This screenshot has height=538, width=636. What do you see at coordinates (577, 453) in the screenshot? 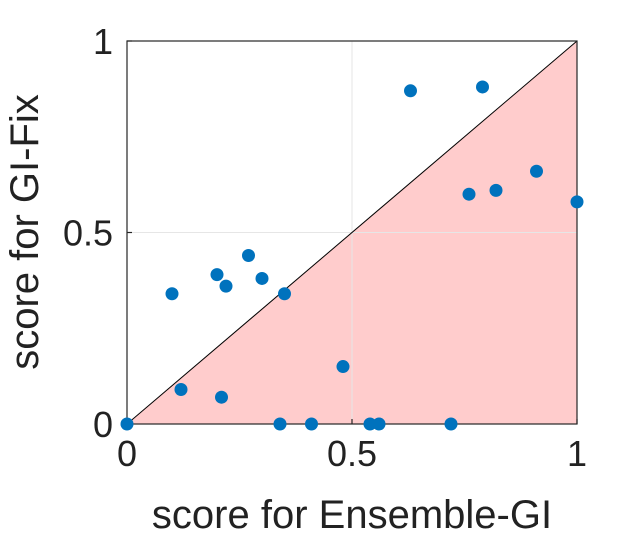
I see `x-tick-label: 1` at bounding box center [577, 453].